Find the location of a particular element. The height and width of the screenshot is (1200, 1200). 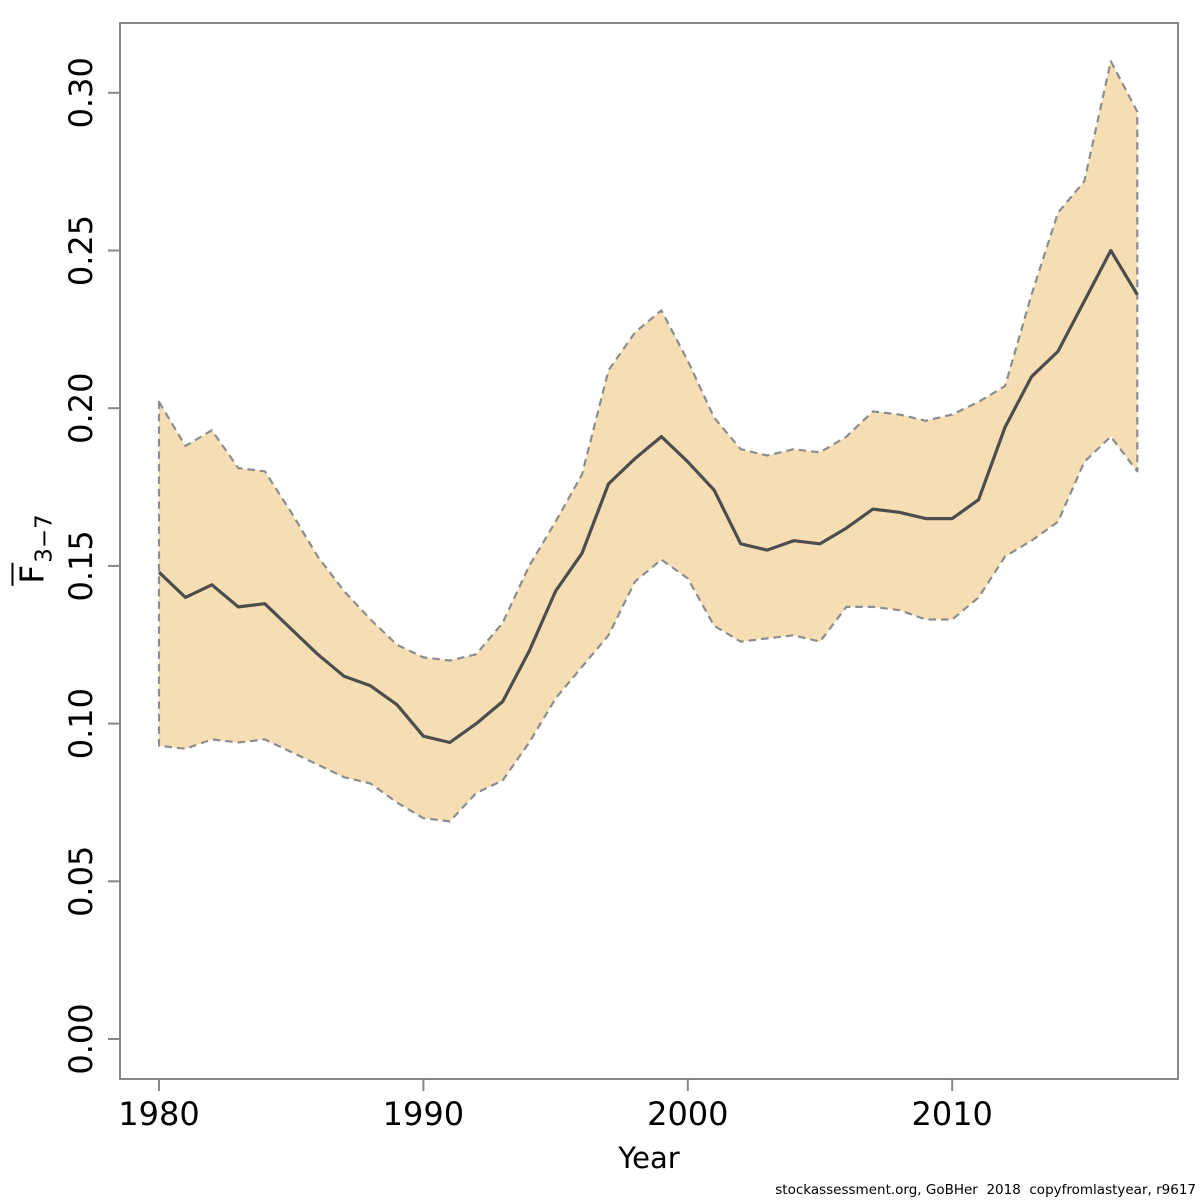

y-tick-label: 0.10 is located at coordinates (81, 723).